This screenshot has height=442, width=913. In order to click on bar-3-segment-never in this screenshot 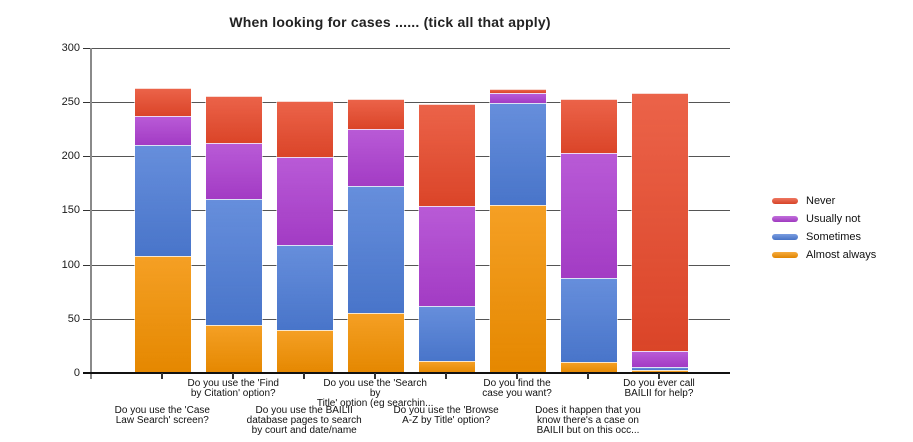, I will do `click(305, 129)`.